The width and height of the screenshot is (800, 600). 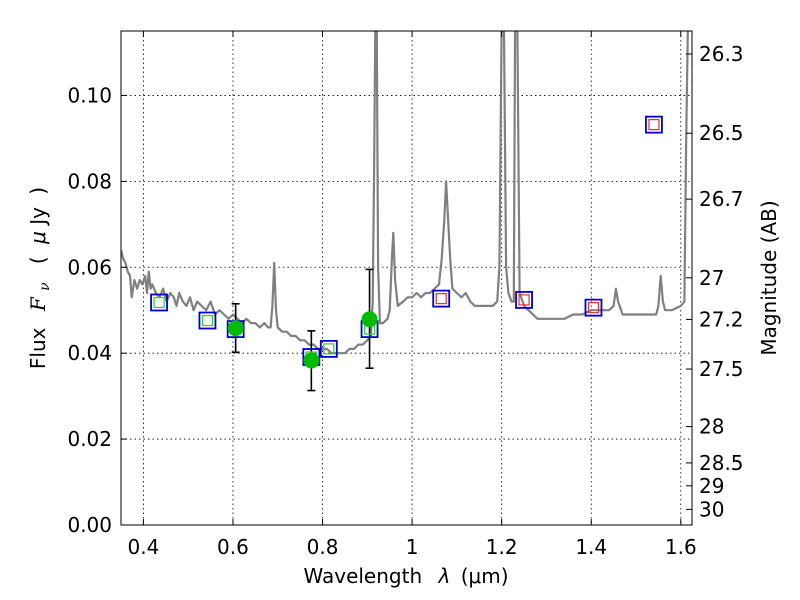 I want to click on y-axis-label-text: Flux, so click(x=38, y=348).